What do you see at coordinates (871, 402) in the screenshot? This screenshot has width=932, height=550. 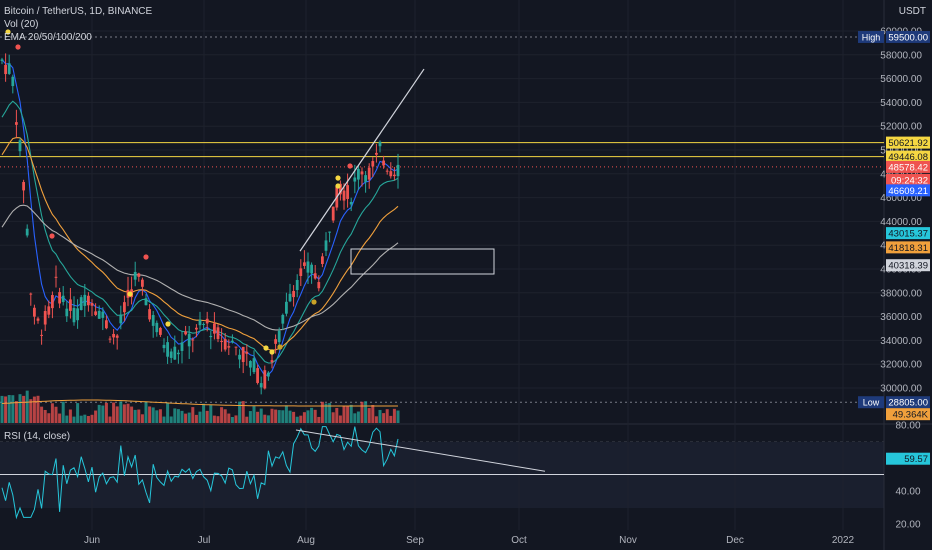 I see `price-label-tag` at bounding box center [871, 402].